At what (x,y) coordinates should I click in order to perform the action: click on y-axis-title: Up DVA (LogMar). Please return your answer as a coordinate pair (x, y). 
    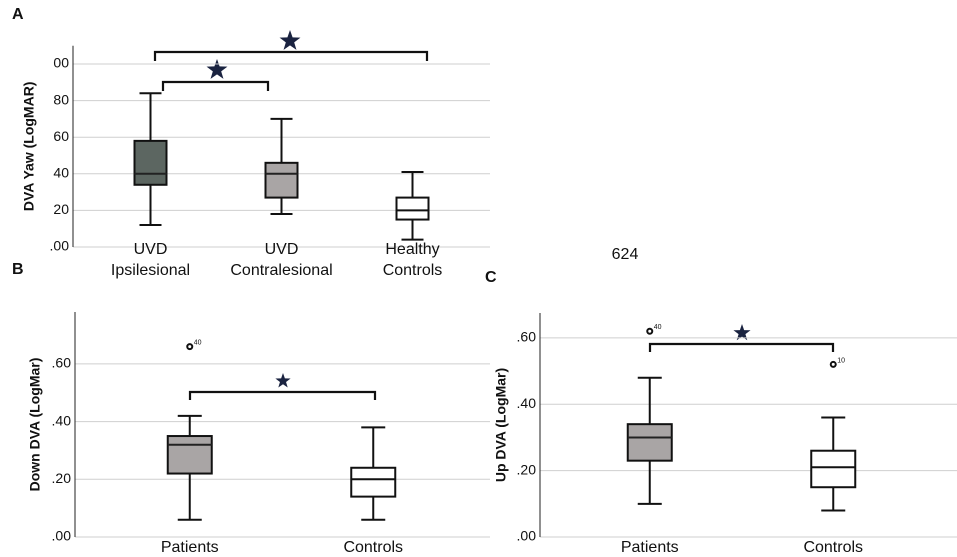
    Looking at the image, I should click on (501, 425).